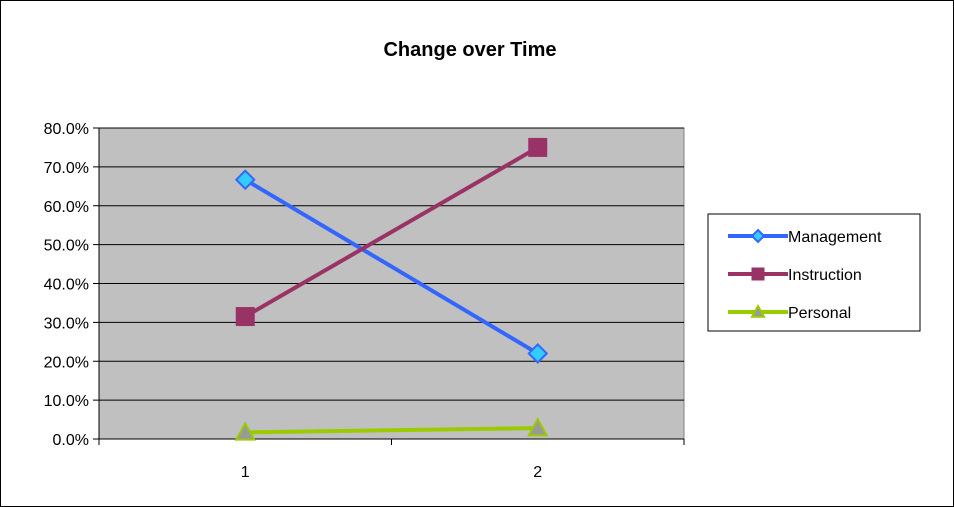 This screenshot has width=954, height=507. I want to click on legend: Management Instruction Personal, so click(814, 272).